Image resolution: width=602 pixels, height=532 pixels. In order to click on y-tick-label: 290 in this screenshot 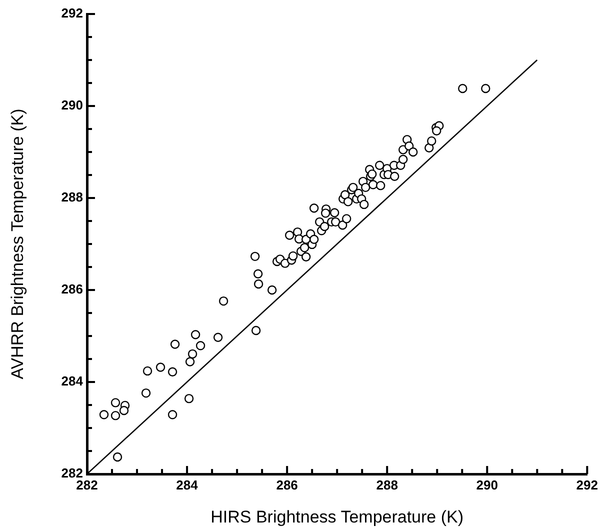, I will do `click(72, 105)`.